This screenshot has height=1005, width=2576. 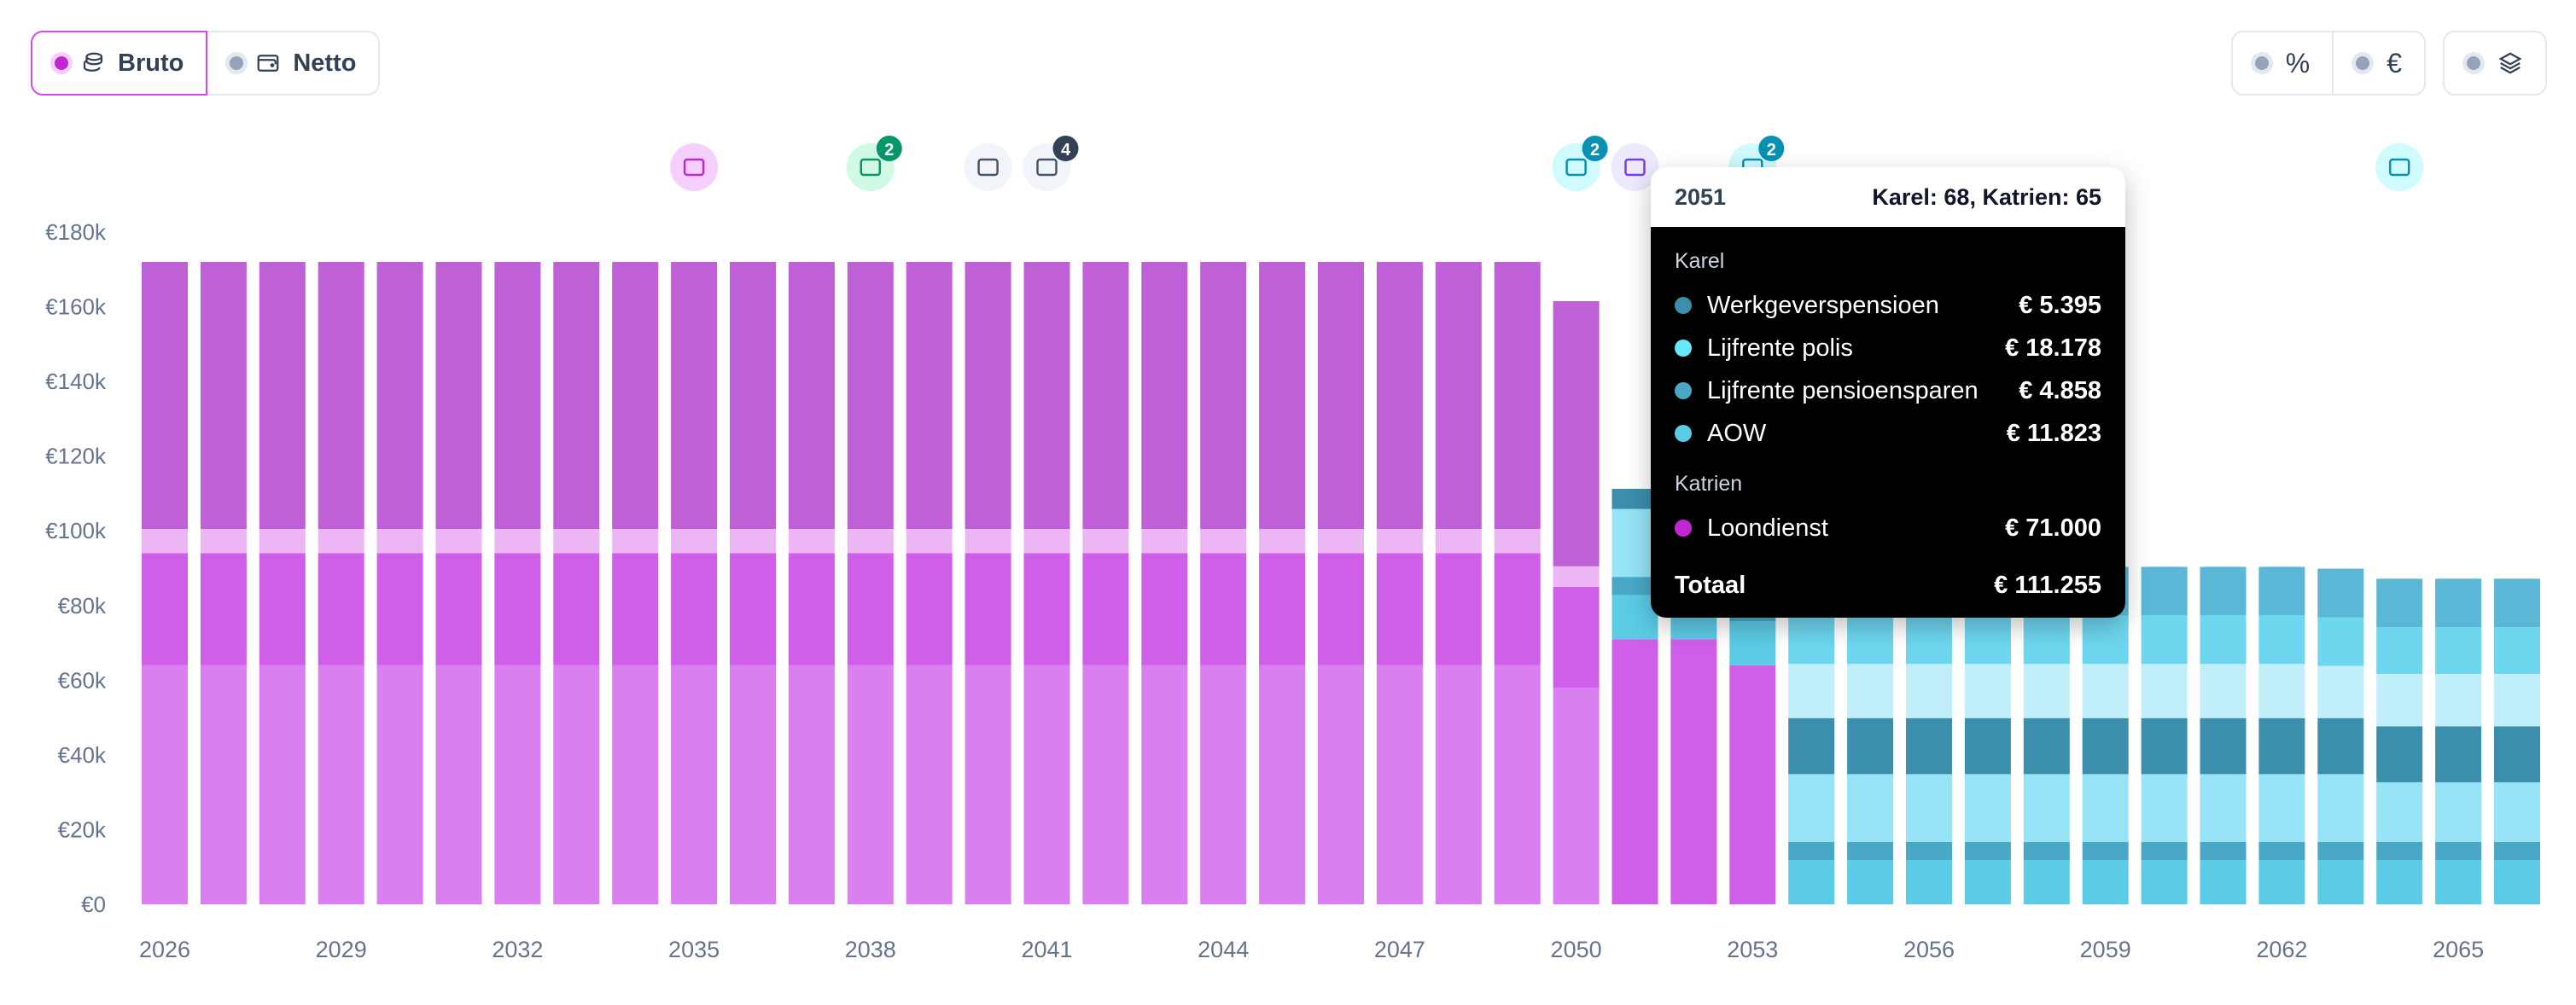 I want to click on percent-icon: %, so click(x=2298, y=63).